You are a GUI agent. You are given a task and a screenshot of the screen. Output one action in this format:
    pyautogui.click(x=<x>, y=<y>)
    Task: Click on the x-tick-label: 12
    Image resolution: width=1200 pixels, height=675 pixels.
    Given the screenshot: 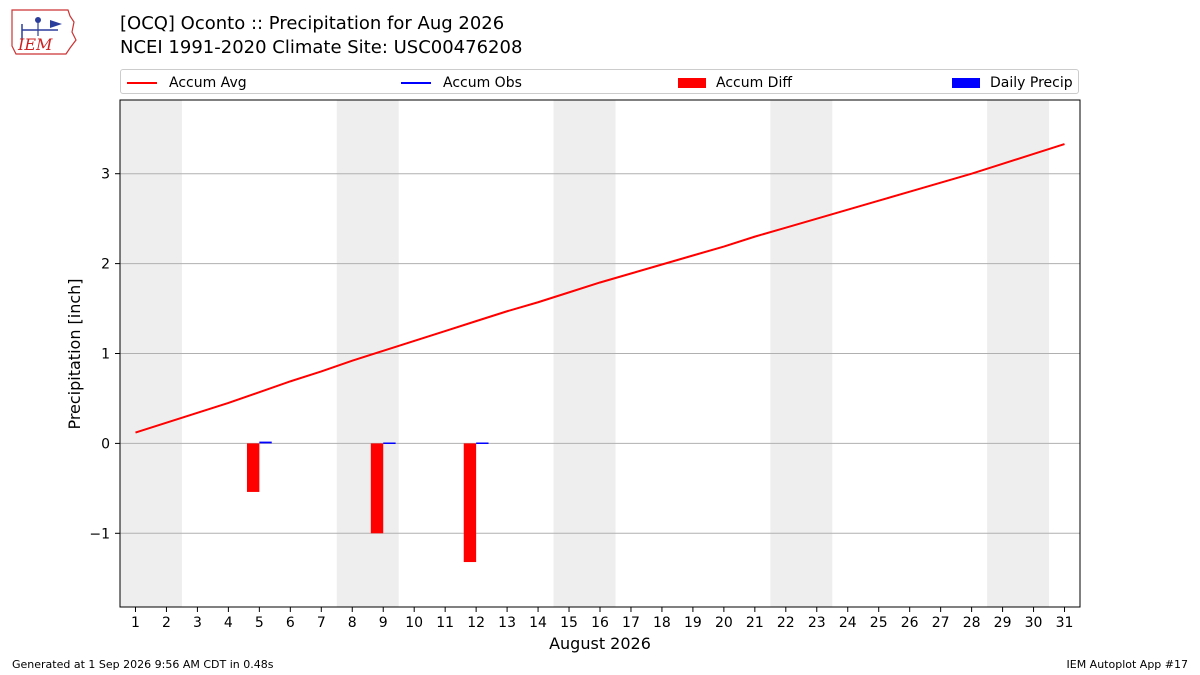 What is the action you would take?
    pyautogui.click(x=476, y=623)
    